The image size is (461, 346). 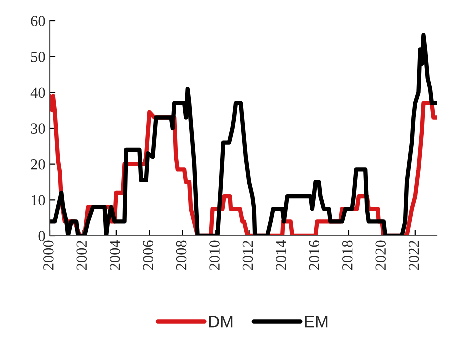 What do you see at coordinates (221, 322) in the screenshot?
I see `legend-label: DM` at bounding box center [221, 322].